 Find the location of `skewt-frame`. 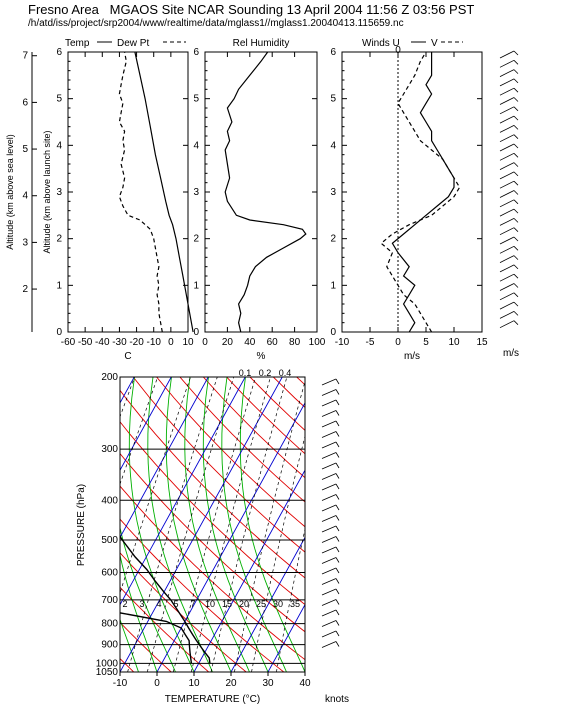

skewt-frame is located at coordinates (212, 524).